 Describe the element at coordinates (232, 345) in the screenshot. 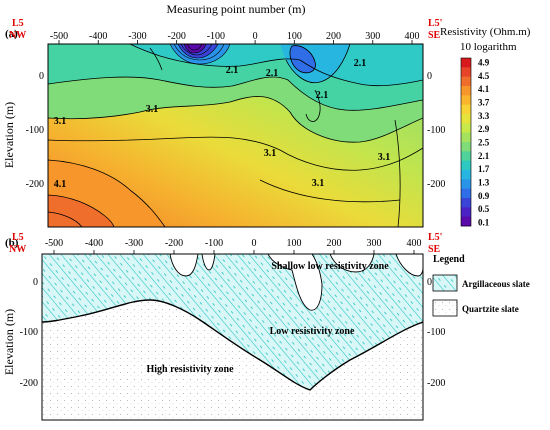

I see `lithology-boundary` at that location.